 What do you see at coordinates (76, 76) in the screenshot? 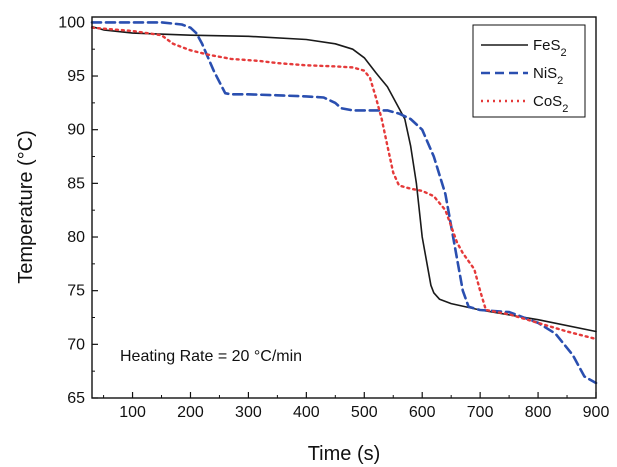
I see `y-tick-label: 95` at bounding box center [76, 76].